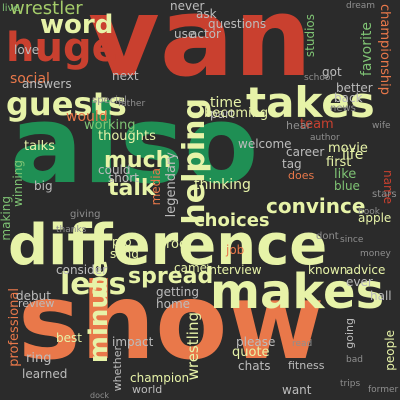 This screenshot has height=400, width=400. I want to click on word-studios: studios, so click(310, 36).